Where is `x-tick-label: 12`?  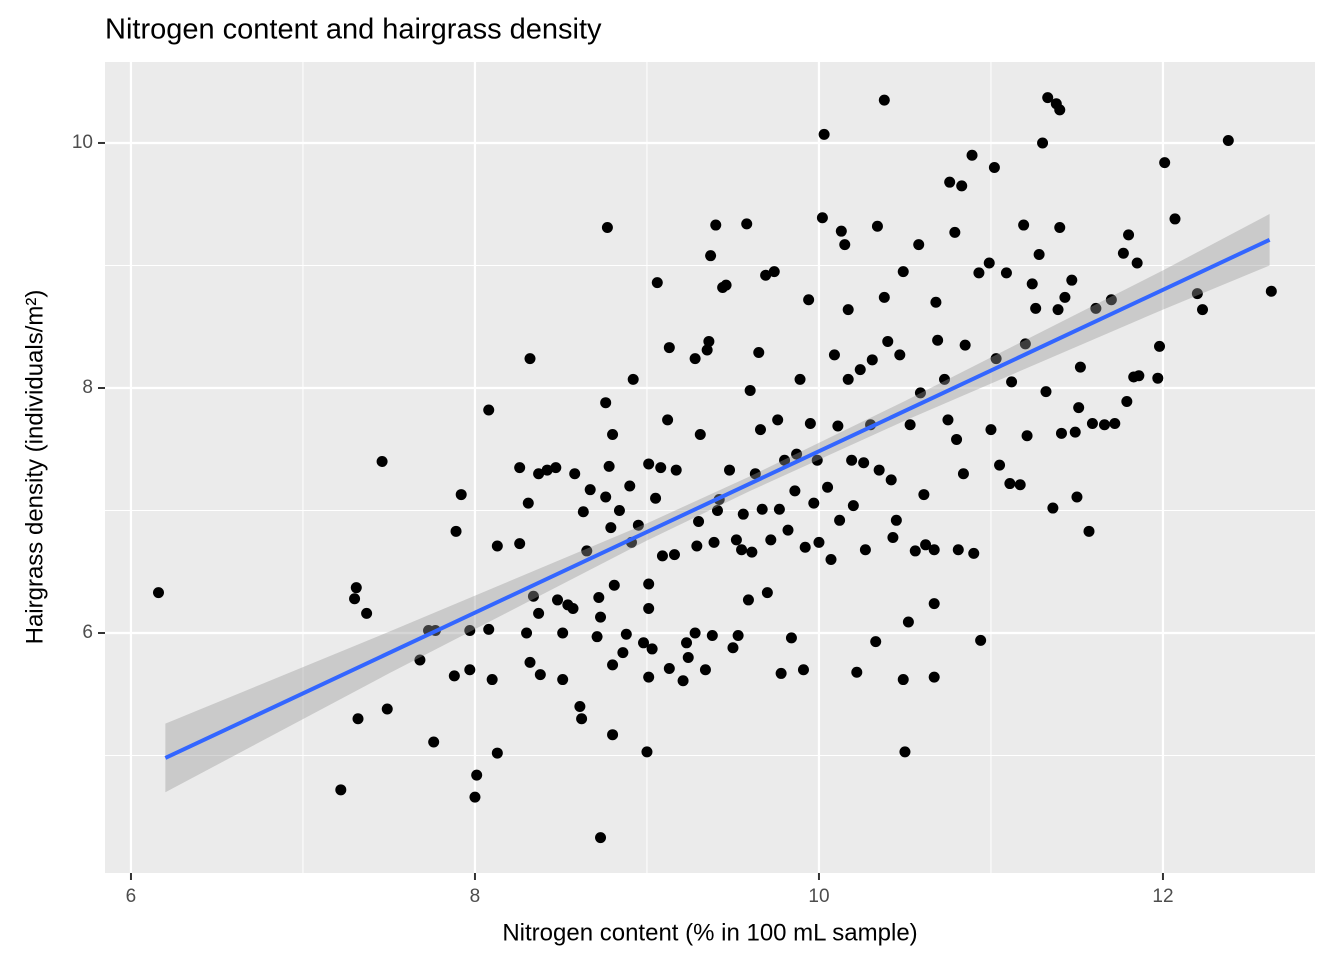 x-tick-label: 12 is located at coordinates (1162, 896).